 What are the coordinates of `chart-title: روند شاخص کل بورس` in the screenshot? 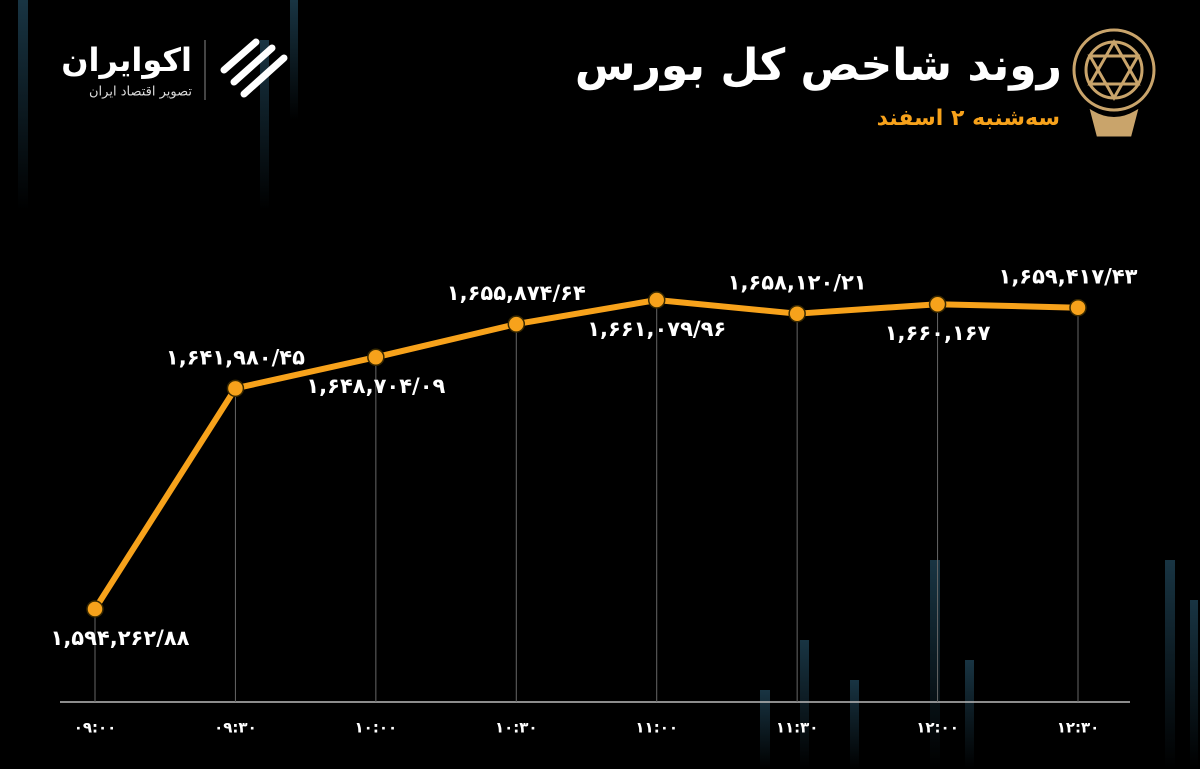 It's located at (818, 65).